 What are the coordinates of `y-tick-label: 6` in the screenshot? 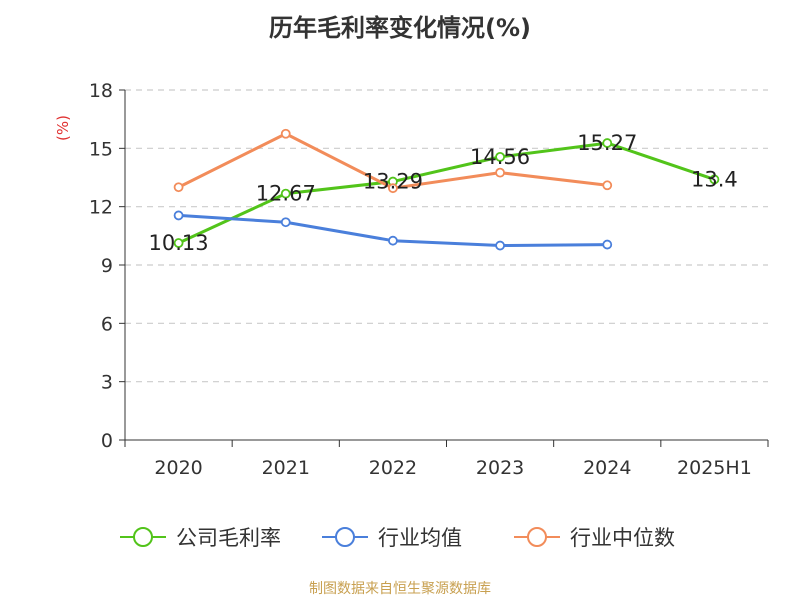 It's located at (107, 324).